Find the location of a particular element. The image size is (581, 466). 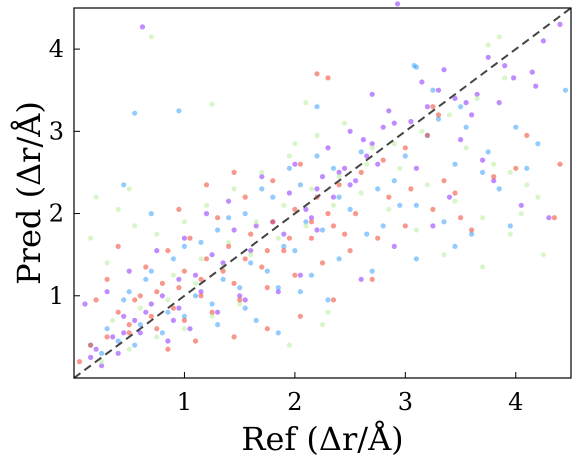

x-tick-label: 4 is located at coordinates (515, 402).